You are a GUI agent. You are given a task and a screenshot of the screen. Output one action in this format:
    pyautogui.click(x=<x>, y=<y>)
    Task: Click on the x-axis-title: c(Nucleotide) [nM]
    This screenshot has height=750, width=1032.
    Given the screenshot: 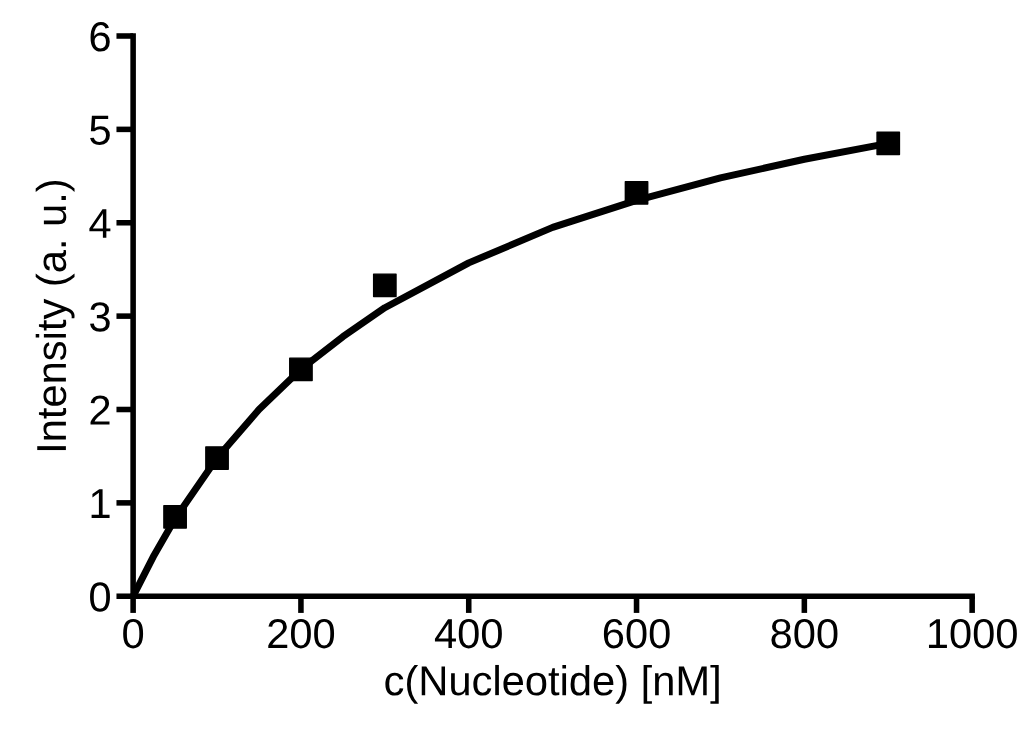 What is the action you would take?
    pyautogui.click(x=552, y=684)
    